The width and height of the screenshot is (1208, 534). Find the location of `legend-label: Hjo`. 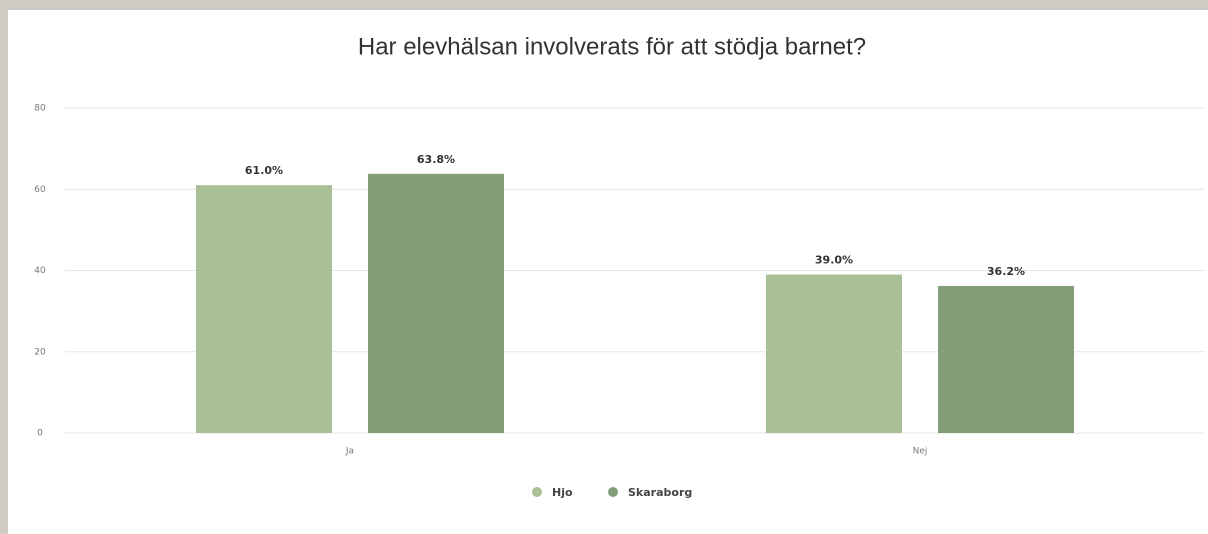

legend-label: Hjo is located at coordinates (562, 492).